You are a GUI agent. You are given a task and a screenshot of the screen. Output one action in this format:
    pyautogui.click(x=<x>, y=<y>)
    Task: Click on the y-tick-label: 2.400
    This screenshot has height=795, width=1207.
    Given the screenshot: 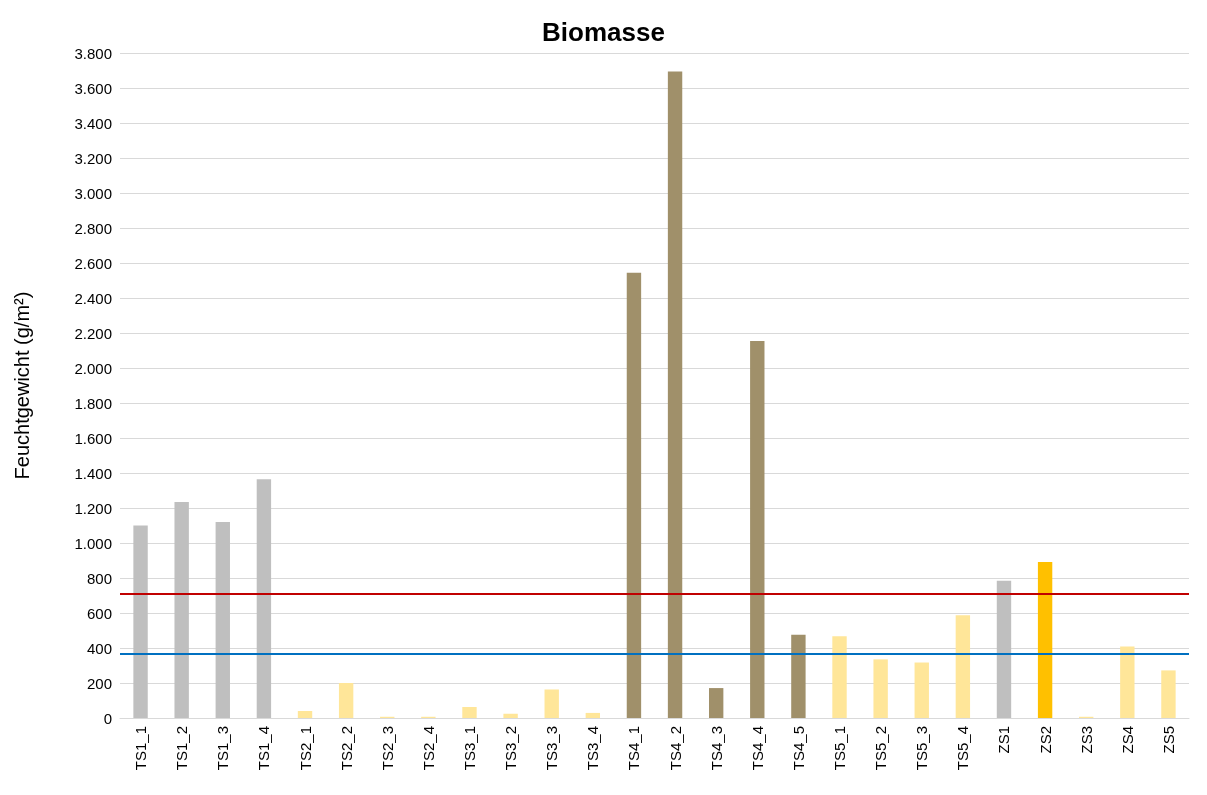 What is the action you would take?
    pyautogui.click(x=93, y=298)
    